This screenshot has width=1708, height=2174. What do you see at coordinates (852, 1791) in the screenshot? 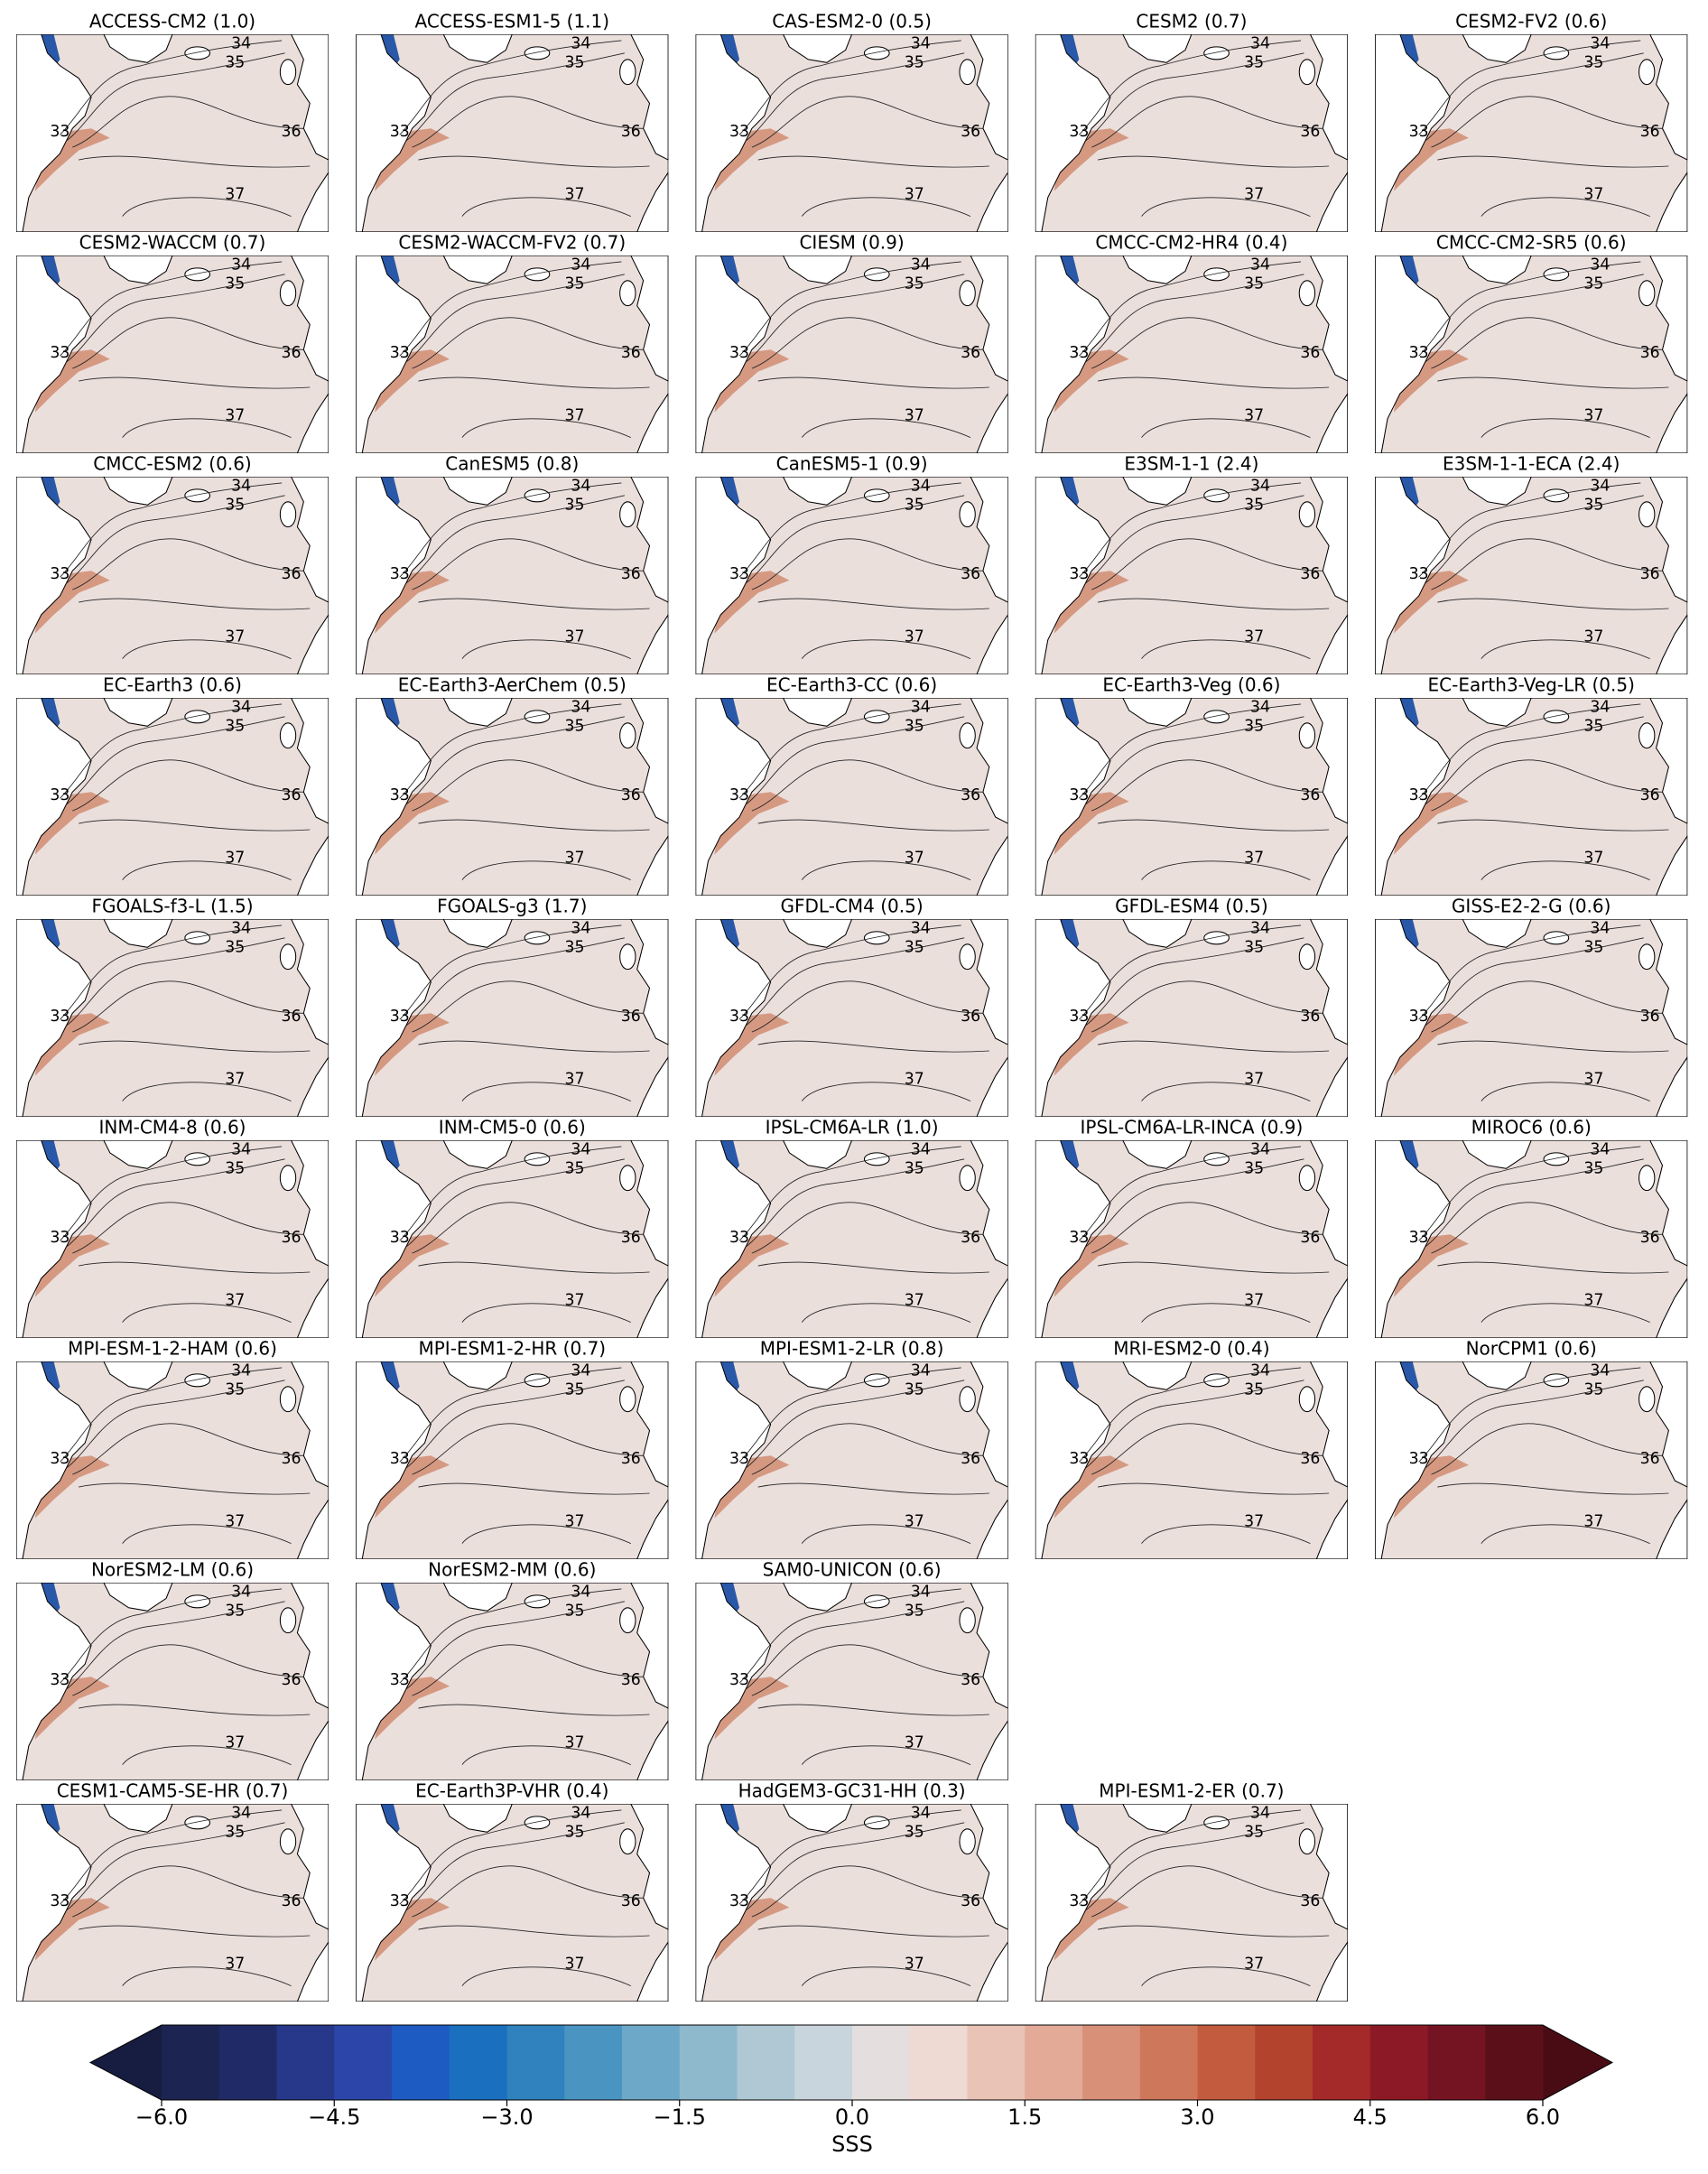
I see `panel-title: HadGEM3-GC31-HH (0.3)` at bounding box center [852, 1791].